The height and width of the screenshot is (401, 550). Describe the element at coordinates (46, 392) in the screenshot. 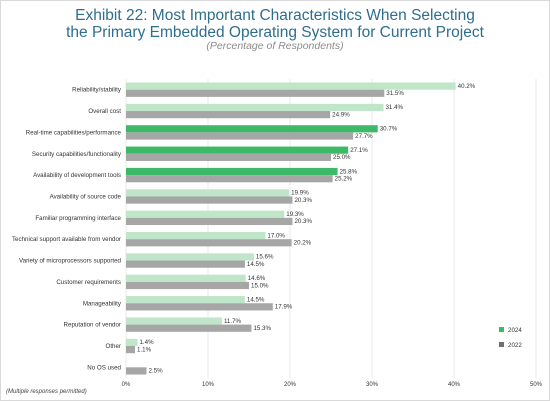

I see `footnote: (Multiple responses permitted)` at that location.